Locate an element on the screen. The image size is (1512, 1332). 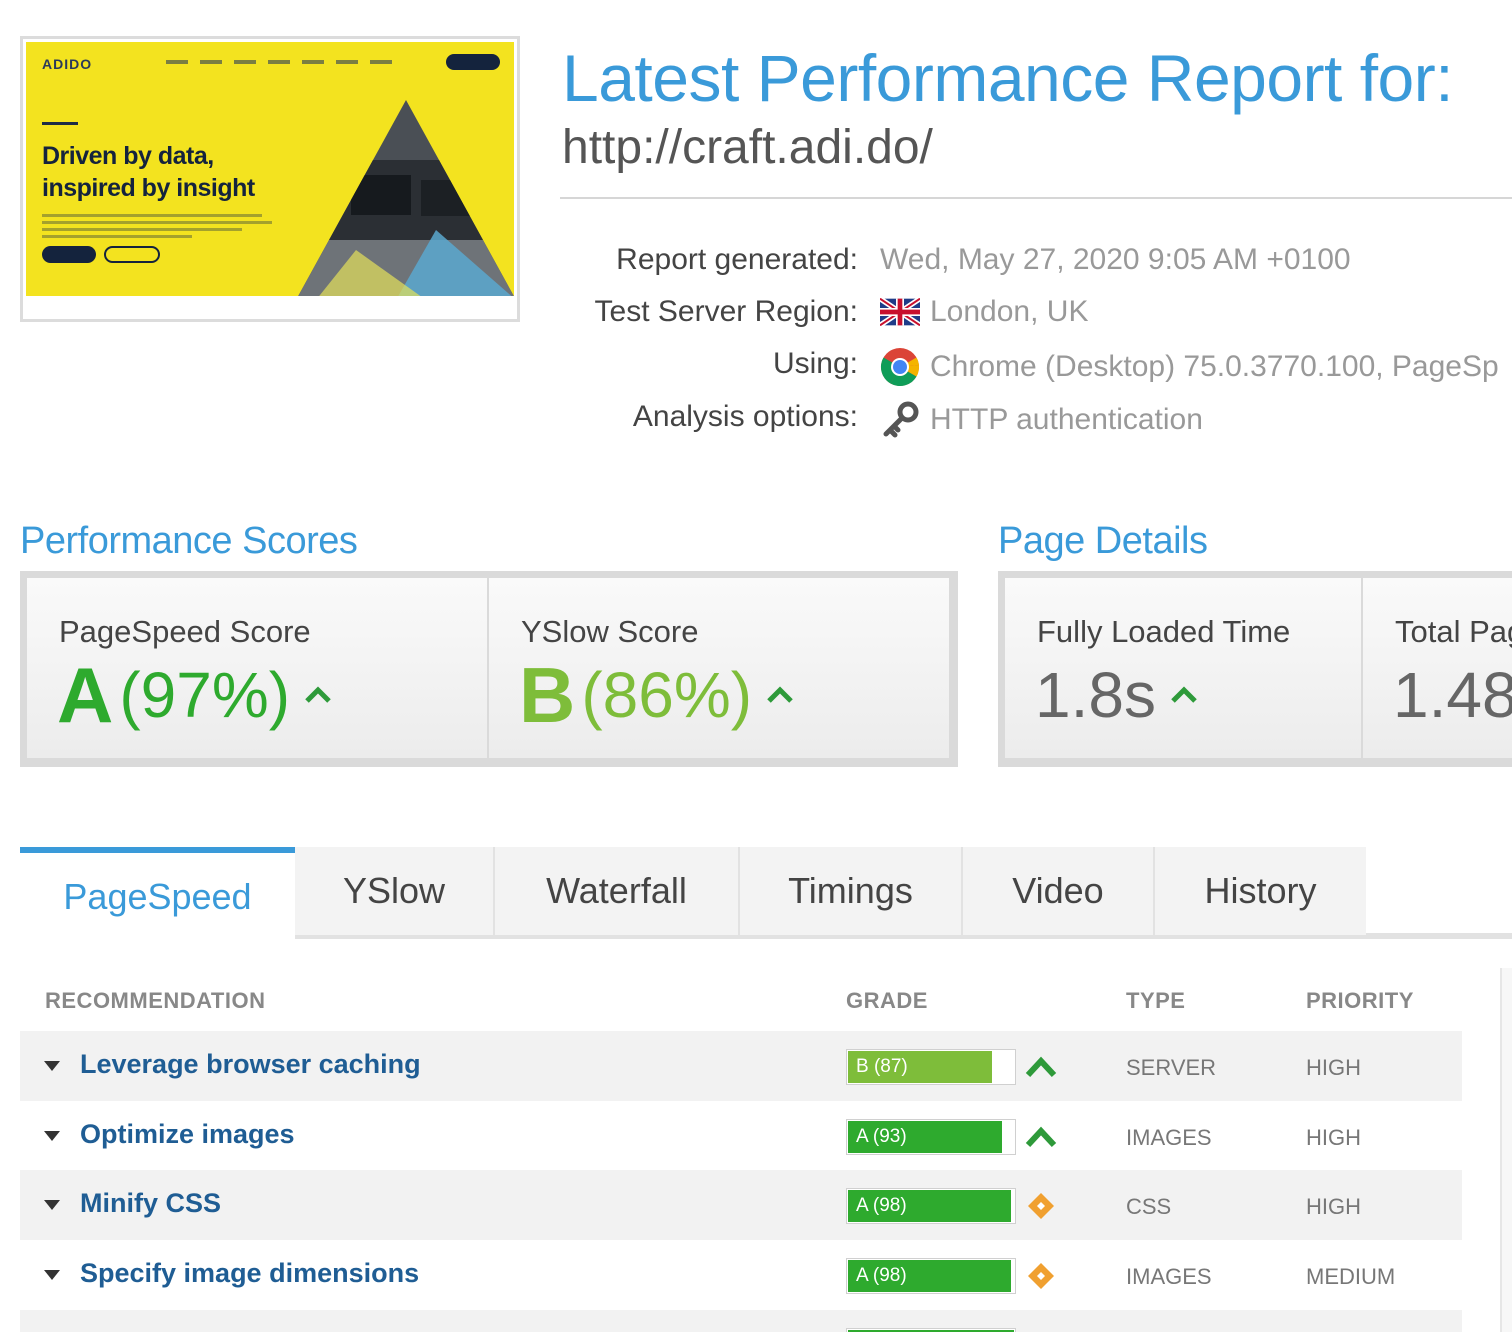
options-value: HTTP authentication is located at coordinates (1066, 419).